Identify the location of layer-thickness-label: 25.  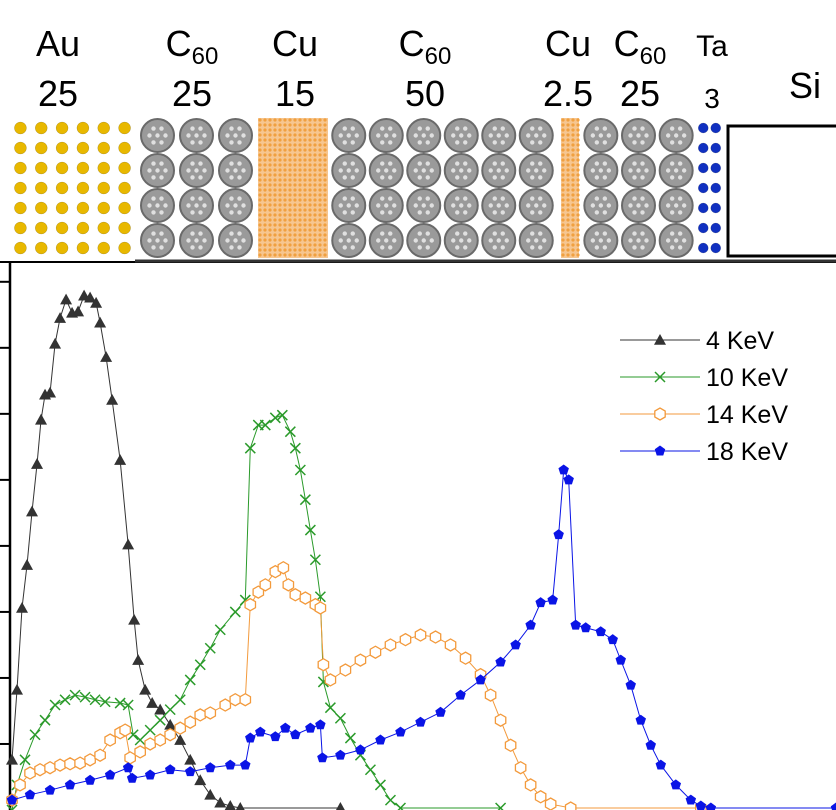
(192, 93).